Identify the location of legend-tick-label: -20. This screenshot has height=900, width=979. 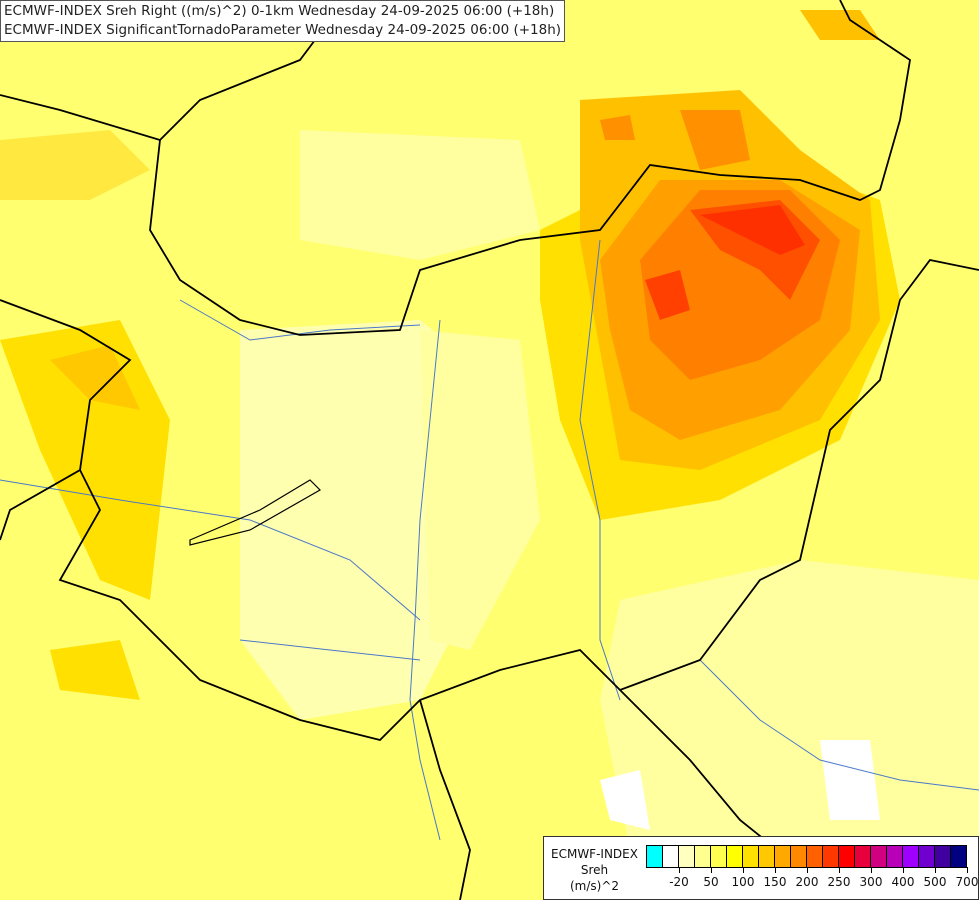
(679, 882).